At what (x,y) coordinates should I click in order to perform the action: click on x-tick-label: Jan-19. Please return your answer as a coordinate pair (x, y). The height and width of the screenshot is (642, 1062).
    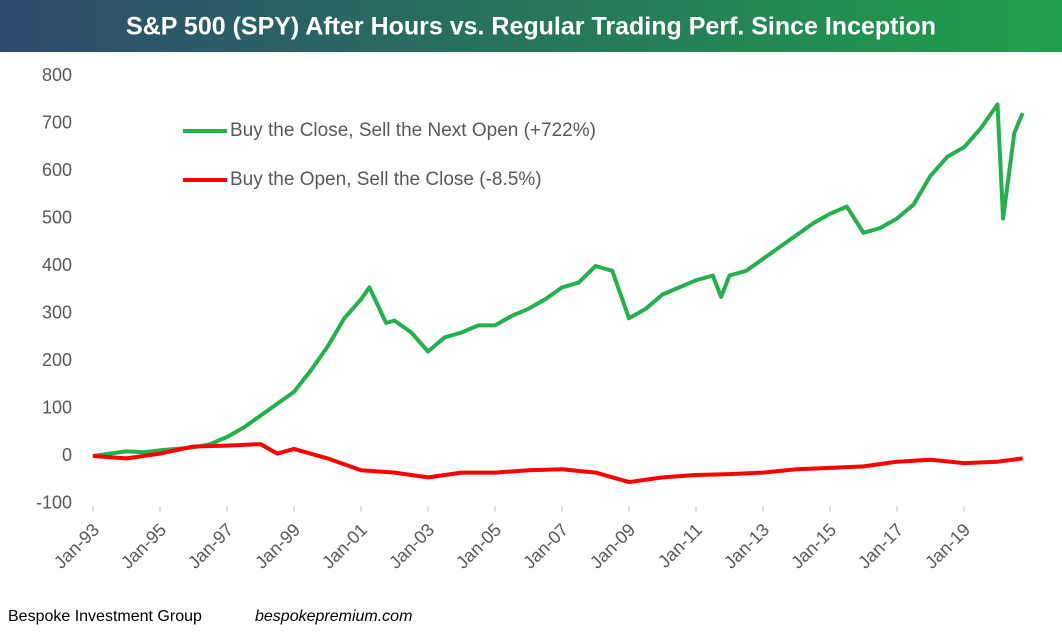
    Looking at the image, I should click on (947, 546).